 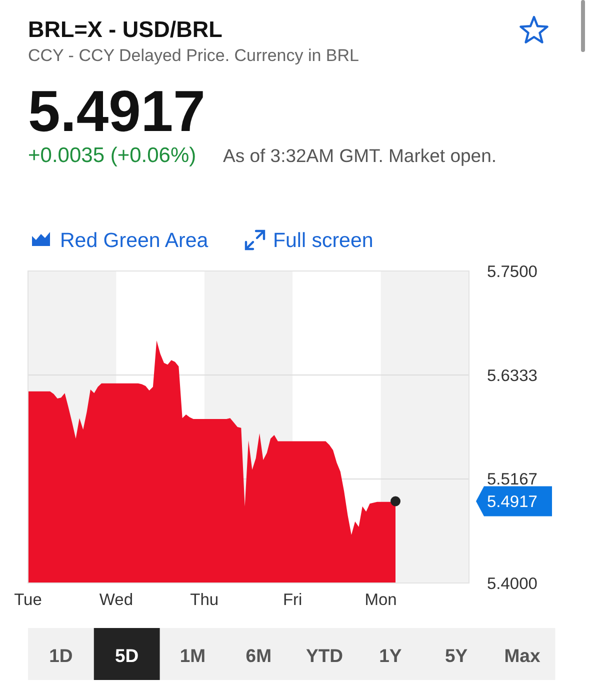 I want to click on y-tick-label: 5.5167, so click(x=512, y=479).